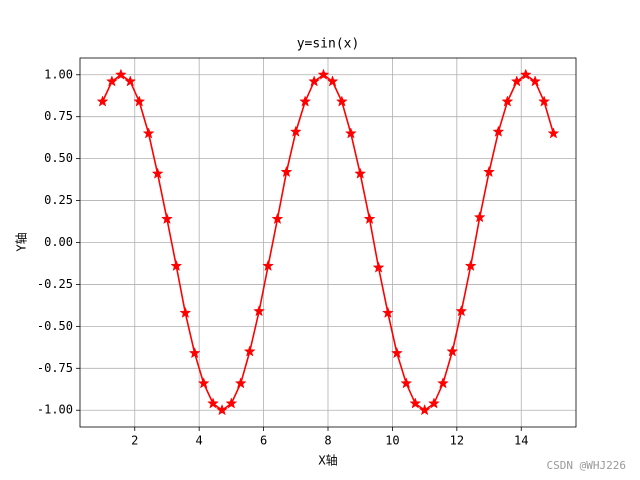 Image resolution: width=640 pixels, height=480 pixels. Describe the element at coordinates (199, 441) in the screenshot. I see `x-tick-label: 4` at that location.